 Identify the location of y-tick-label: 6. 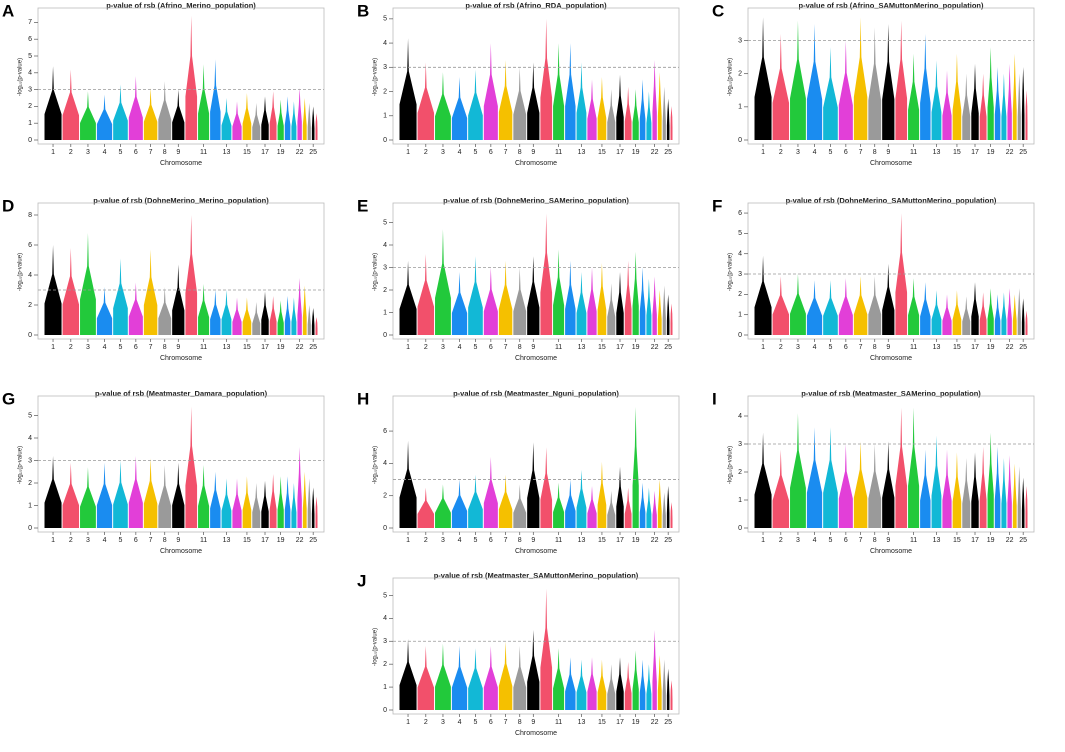
(740, 213).